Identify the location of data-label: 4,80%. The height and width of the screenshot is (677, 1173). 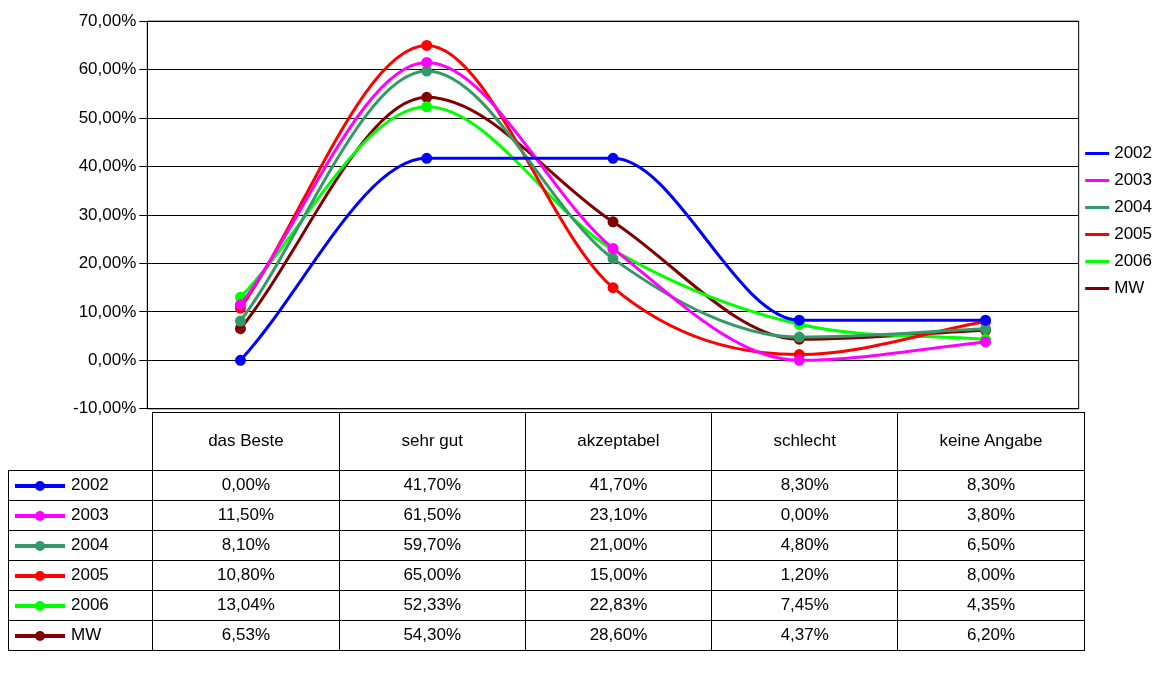
(804, 545).